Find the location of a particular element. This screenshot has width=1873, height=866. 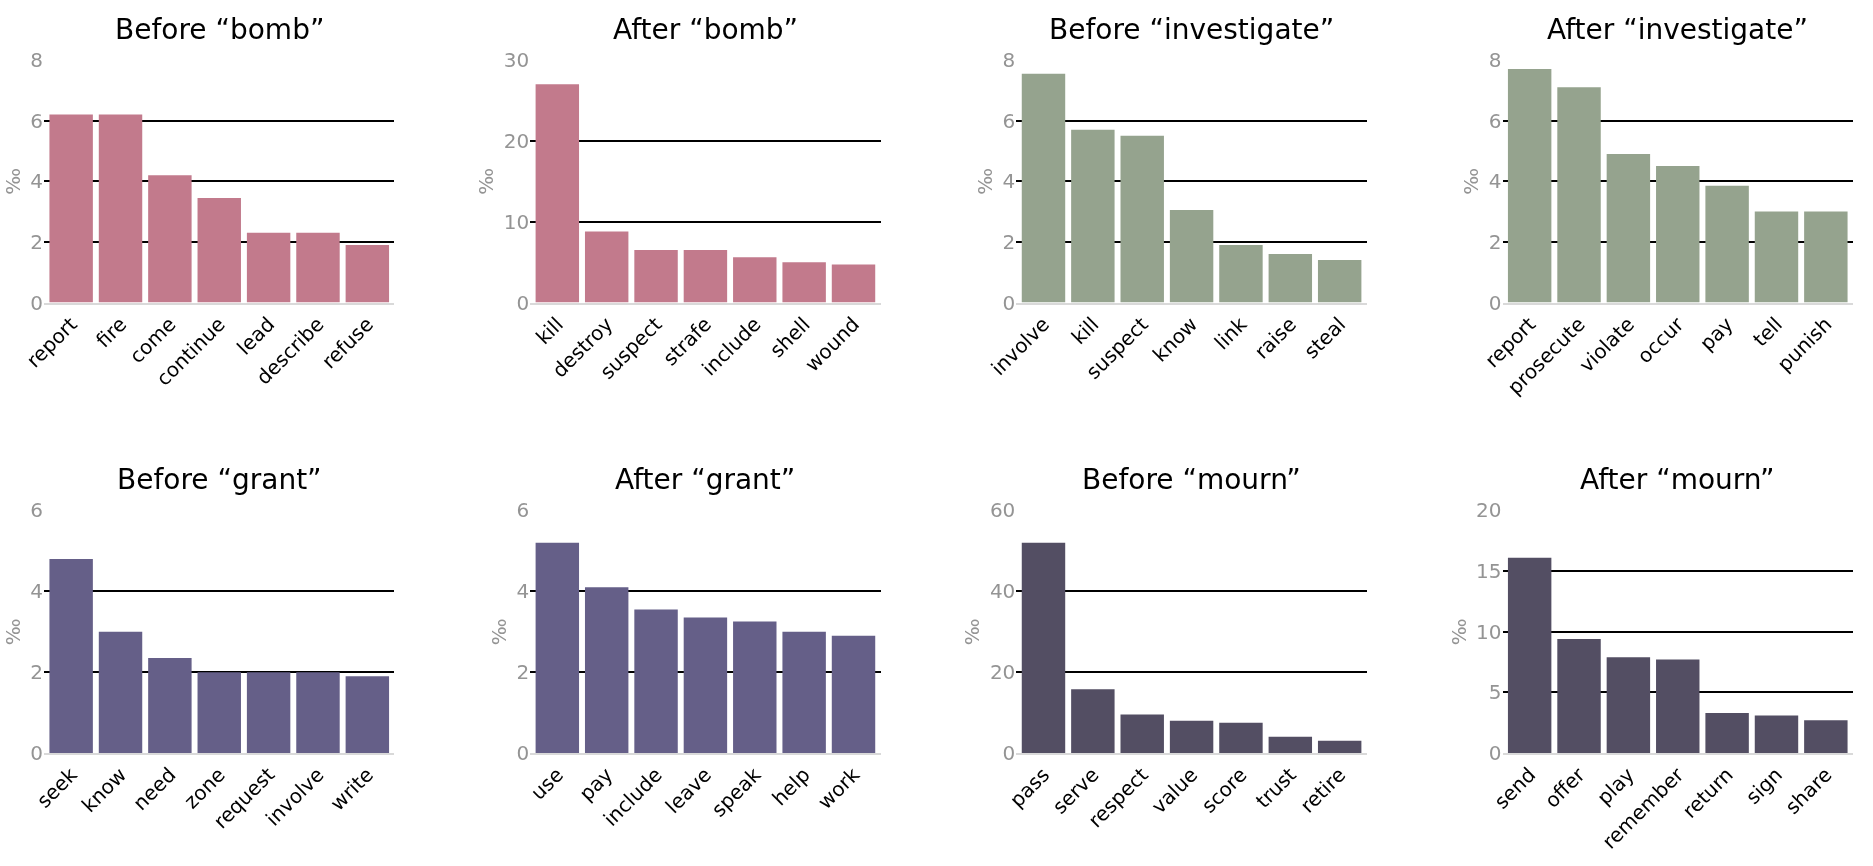

y-tick-label: 40 is located at coordinates (1002, 591).